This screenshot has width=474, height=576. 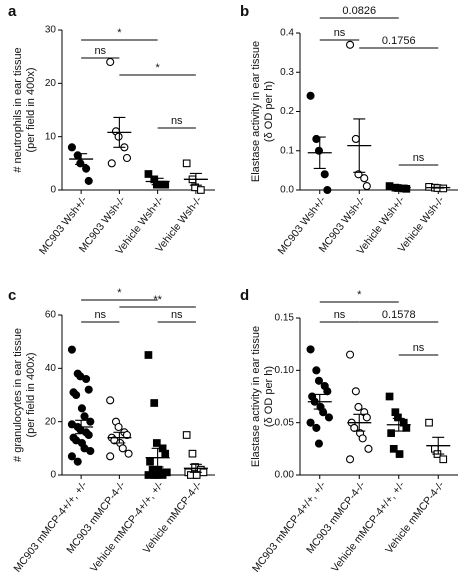 I want to click on y-axis-label: # neutrophils in ear tissue, so click(x=18, y=109).